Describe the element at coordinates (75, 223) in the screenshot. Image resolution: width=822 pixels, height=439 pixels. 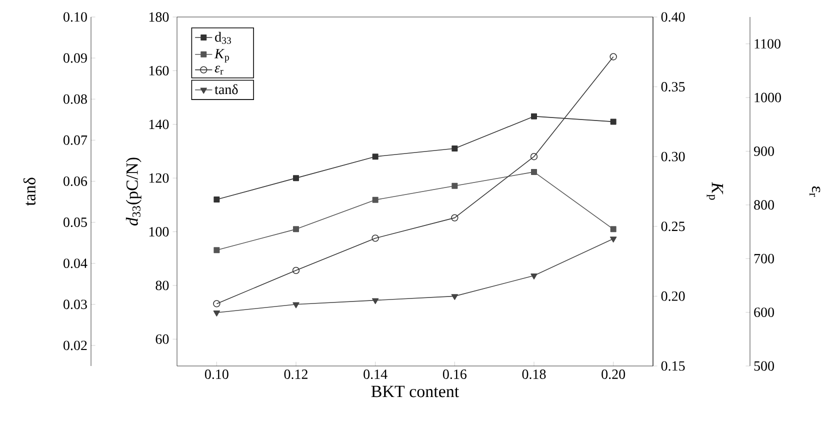
I see `y-tick-label: 0.05` at that location.